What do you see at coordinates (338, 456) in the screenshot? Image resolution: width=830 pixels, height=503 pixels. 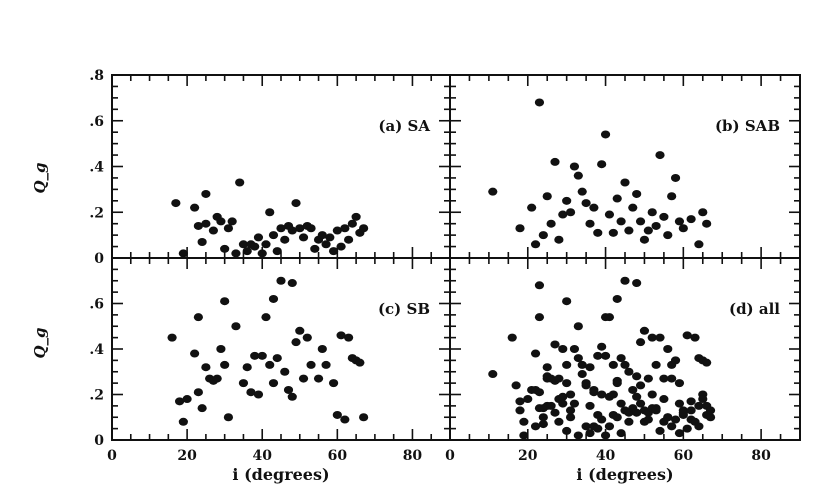 I see `x-tick-label: 60` at bounding box center [338, 456].